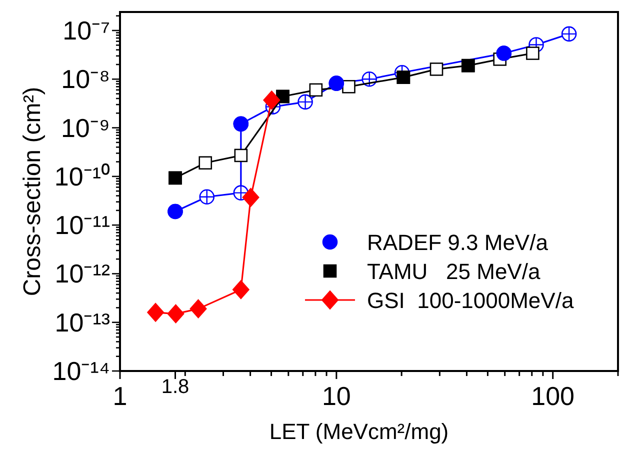  Describe the element at coordinates (359, 431) in the screenshot. I see `x-axis-title: LET (MeVcm²/mg)` at that location.